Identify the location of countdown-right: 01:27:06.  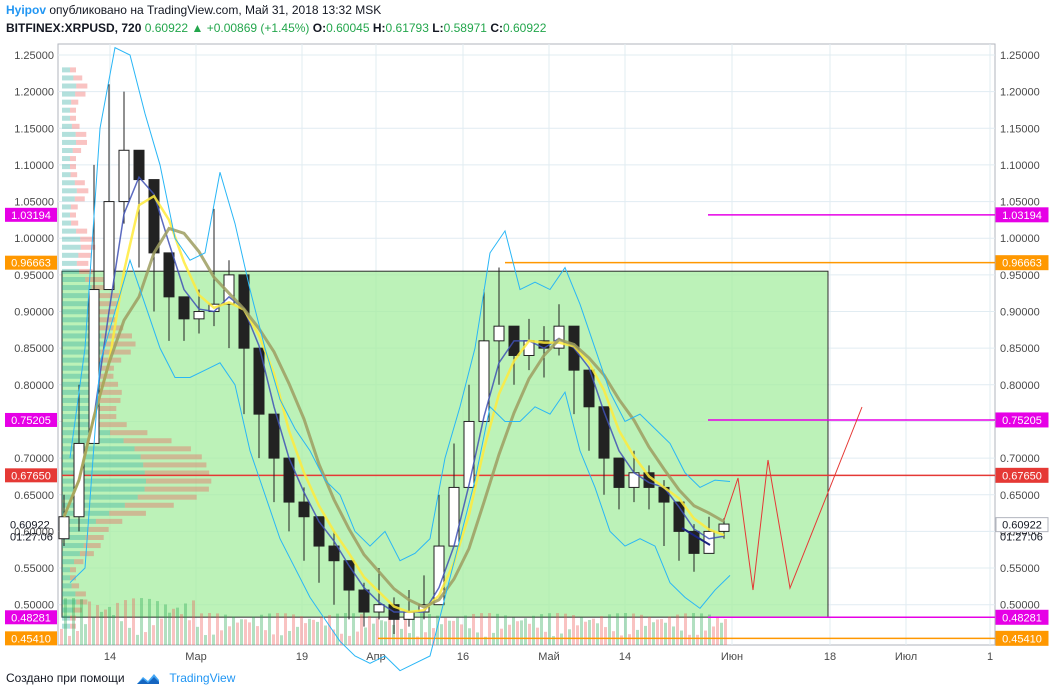
(1021, 538).